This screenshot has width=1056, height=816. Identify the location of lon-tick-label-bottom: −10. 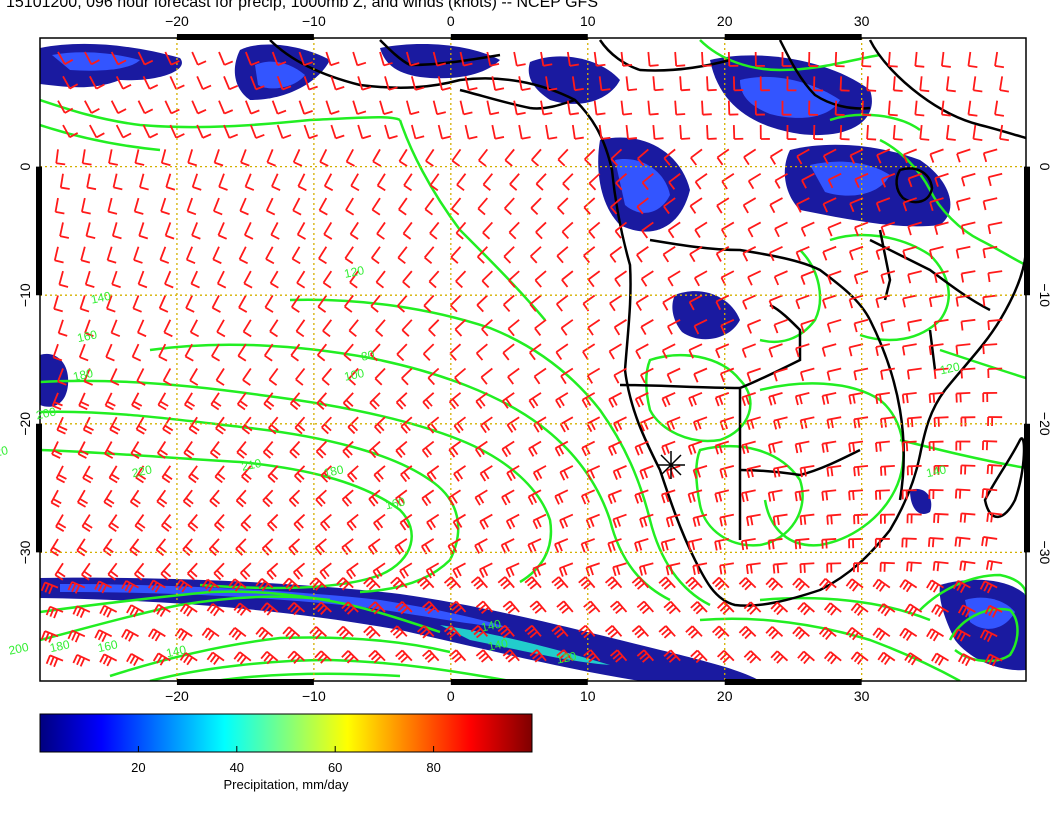
(314, 696).